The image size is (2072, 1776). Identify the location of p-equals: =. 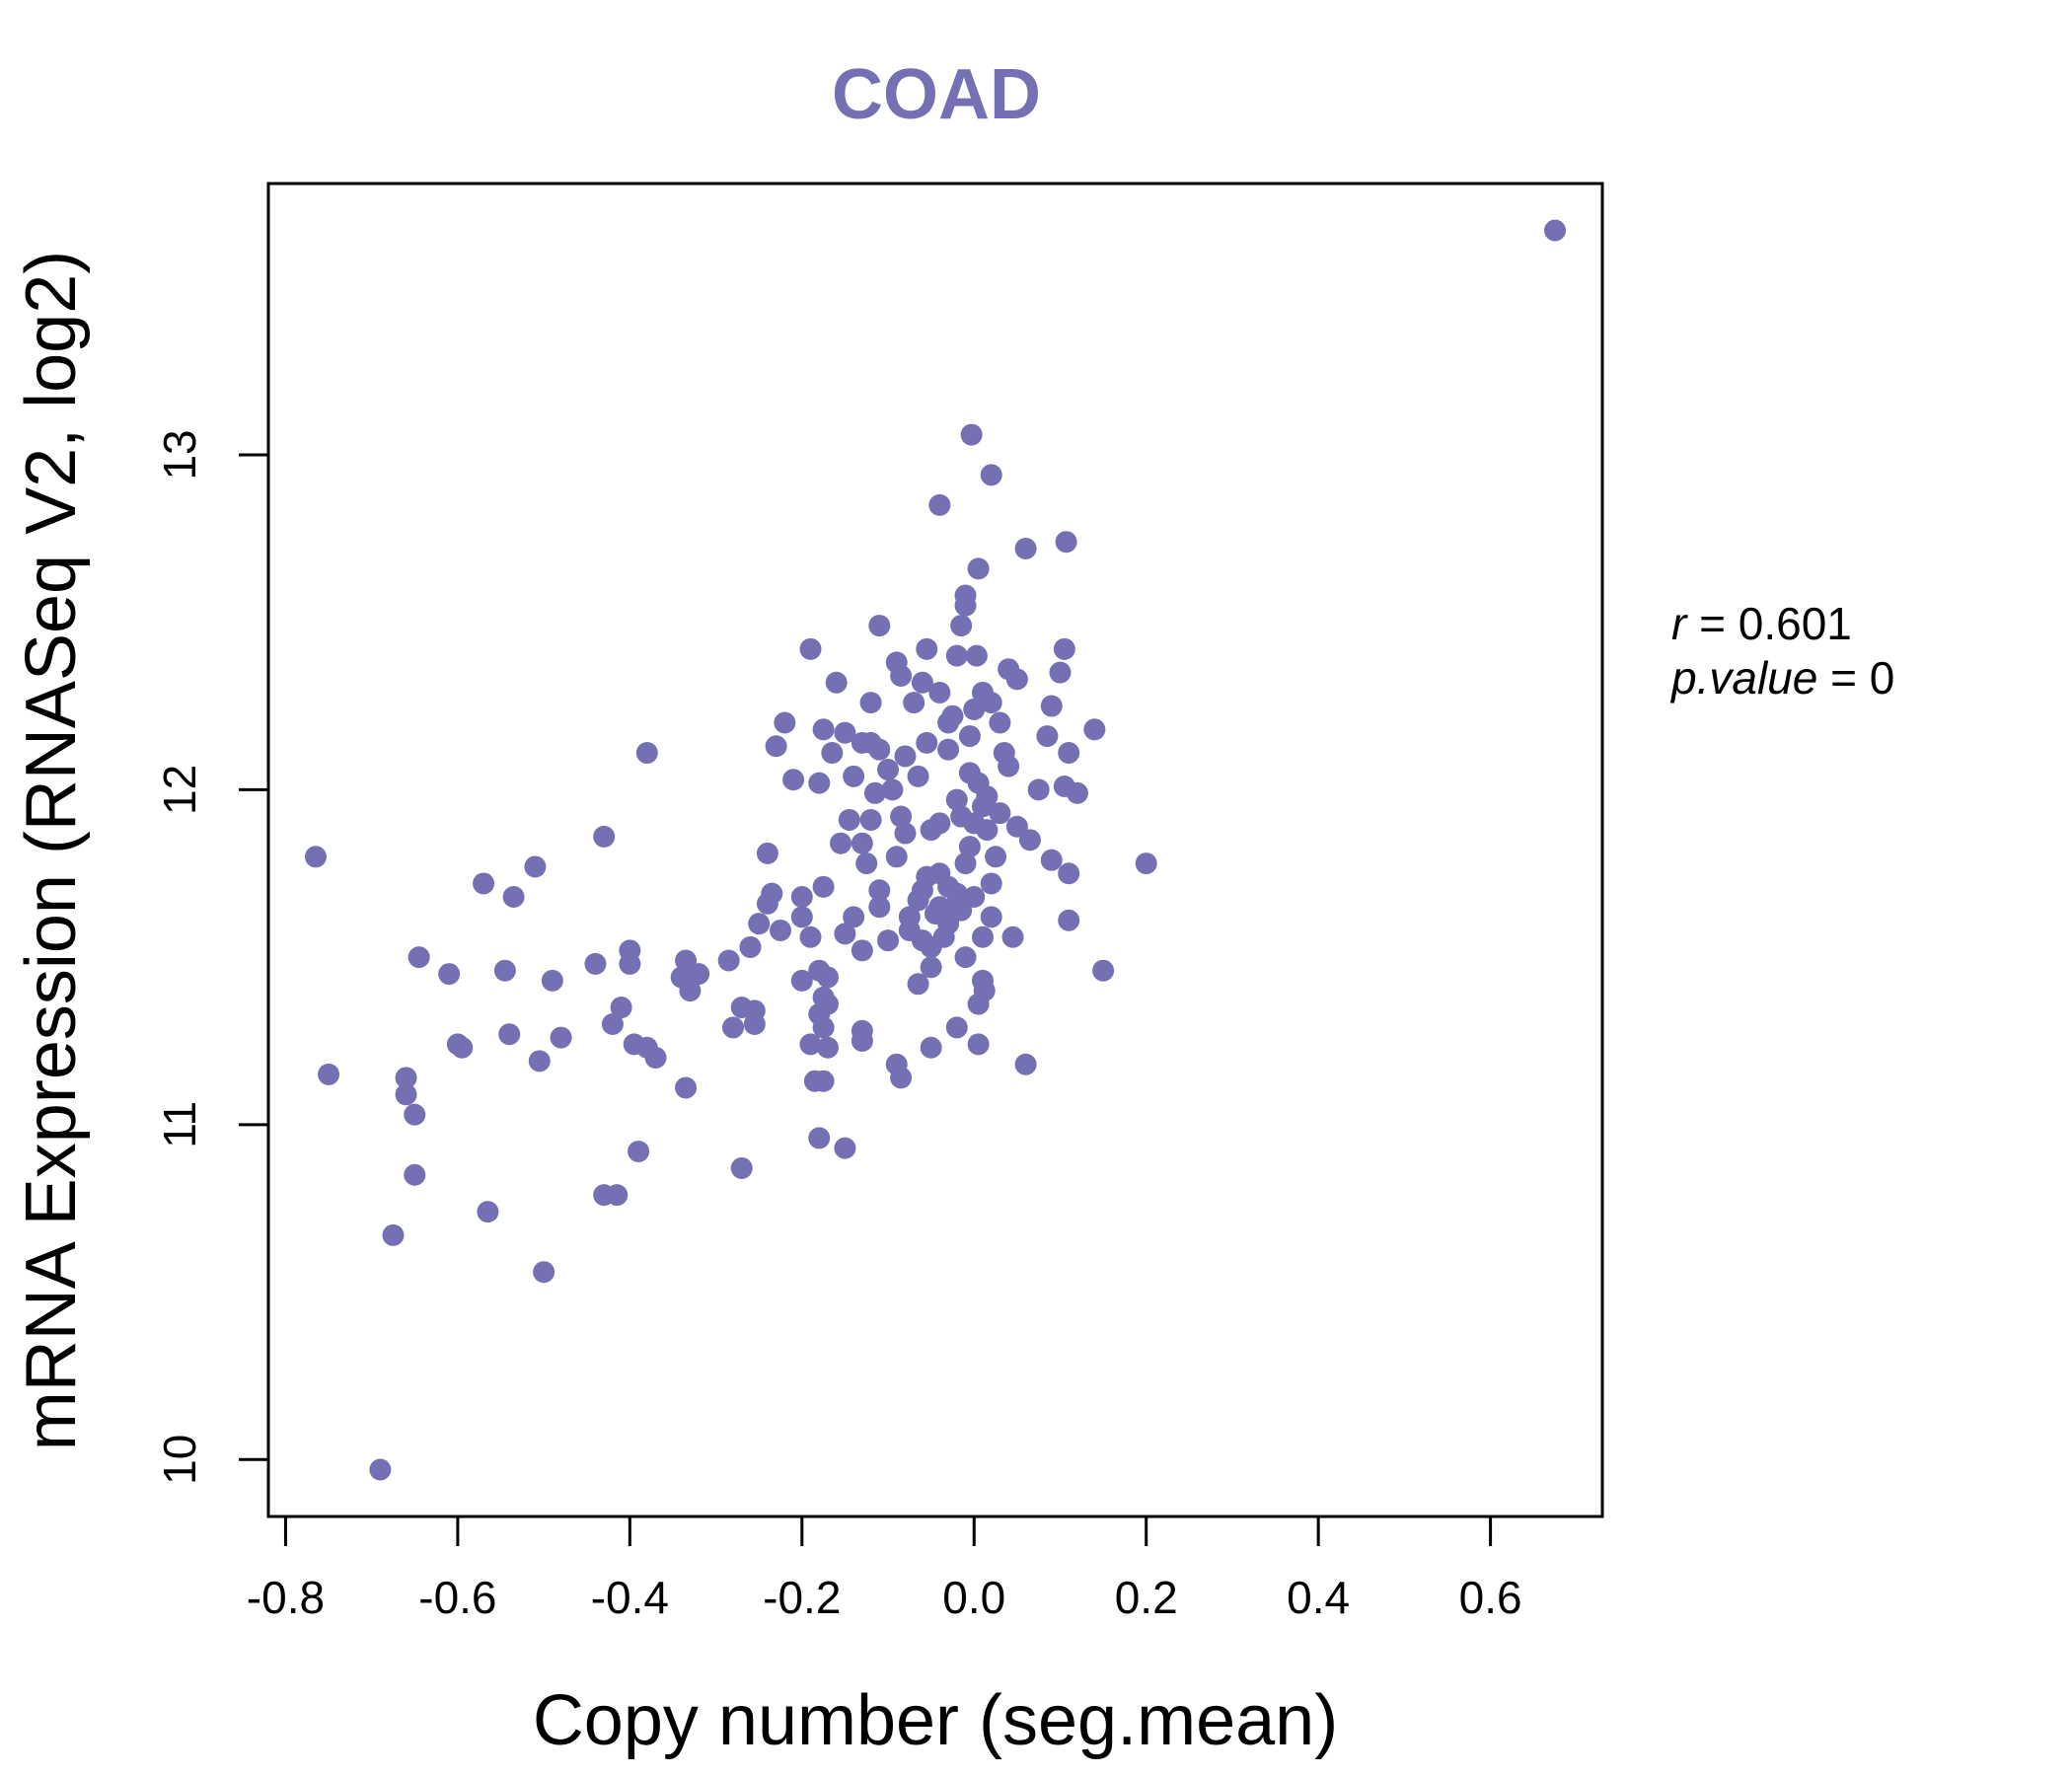
(1850, 677).